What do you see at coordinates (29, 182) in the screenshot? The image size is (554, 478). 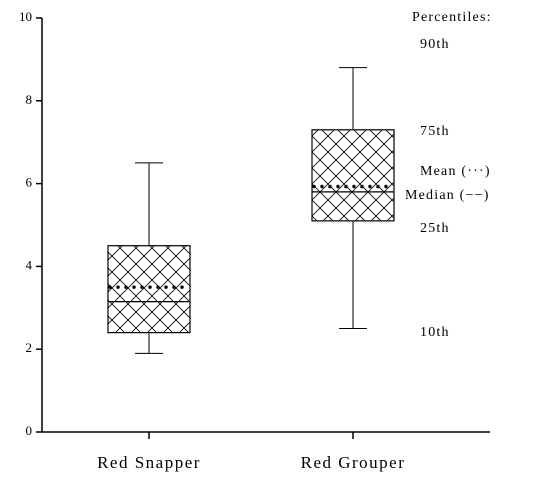 I see `y-tick-label: 6` at bounding box center [29, 182].